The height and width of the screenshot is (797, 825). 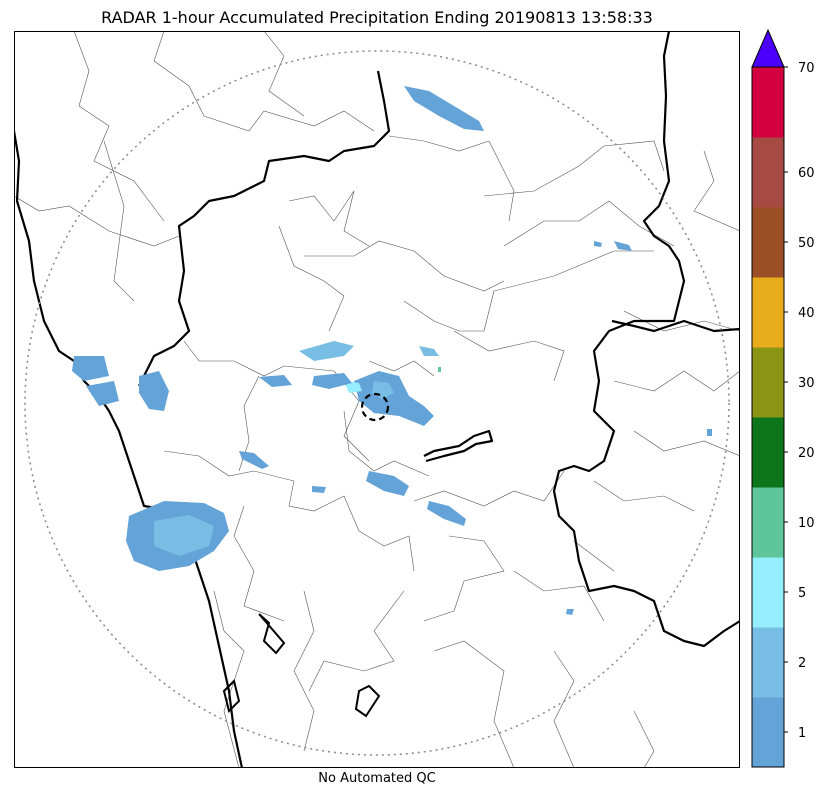 What do you see at coordinates (802, 593) in the screenshot?
I see `colorbar-tick-label: 5` at bounding box center [802, 593].